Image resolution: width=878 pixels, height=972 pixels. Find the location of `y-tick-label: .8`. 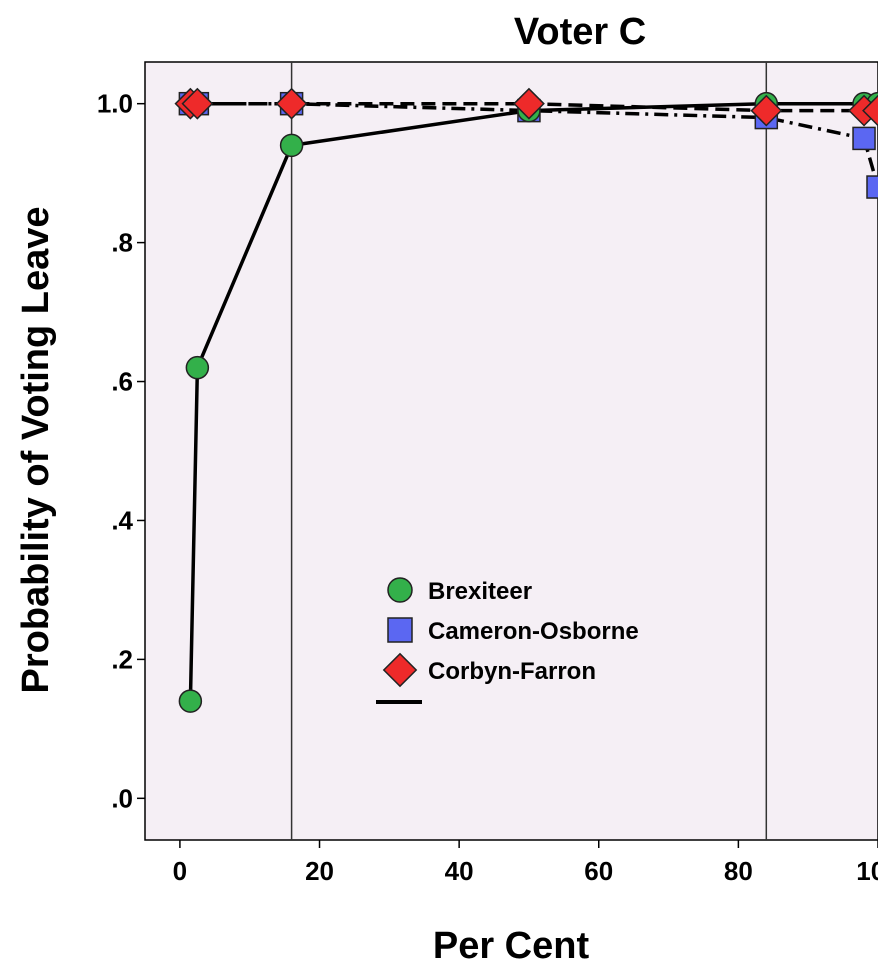

y-tick-label: .8 is located at coordinates (122, 243).